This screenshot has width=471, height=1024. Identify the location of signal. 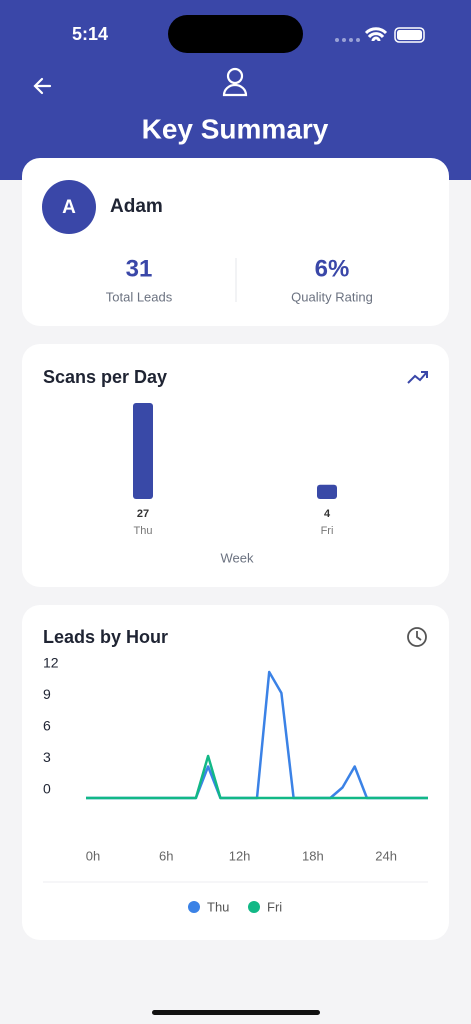
(347, 40).